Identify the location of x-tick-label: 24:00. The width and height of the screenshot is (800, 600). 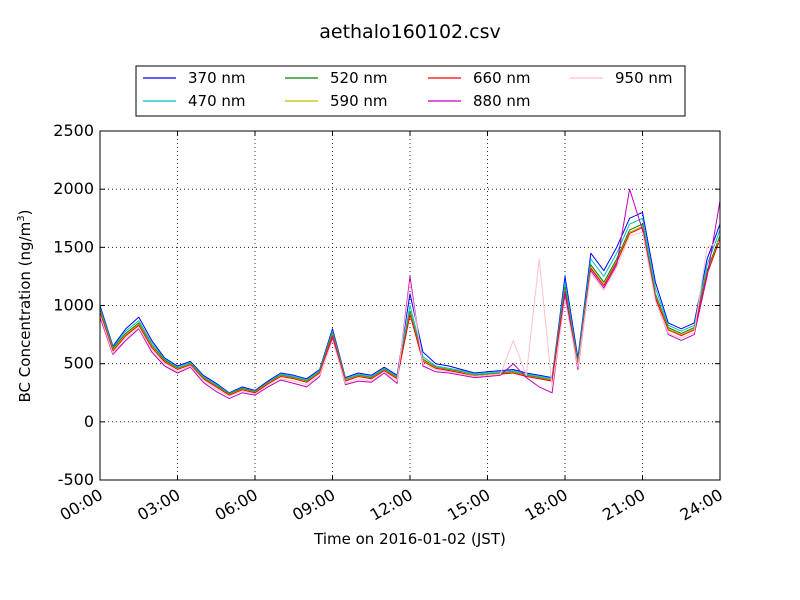
(701, 505).